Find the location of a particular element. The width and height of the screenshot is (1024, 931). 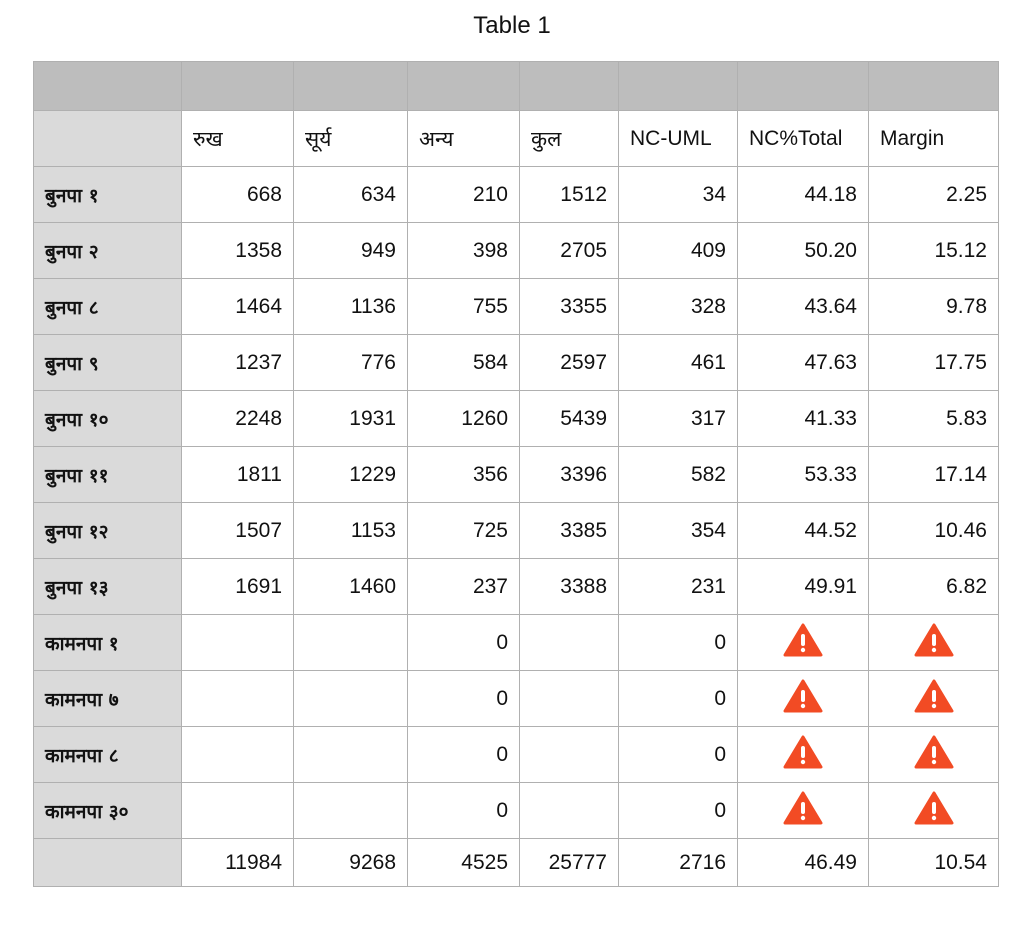

cell: 668 is located at coordinates (237, 194).